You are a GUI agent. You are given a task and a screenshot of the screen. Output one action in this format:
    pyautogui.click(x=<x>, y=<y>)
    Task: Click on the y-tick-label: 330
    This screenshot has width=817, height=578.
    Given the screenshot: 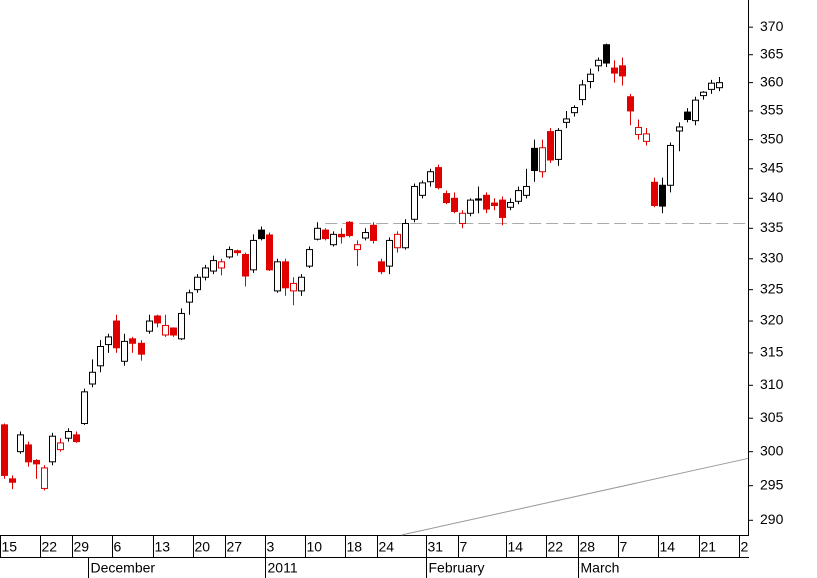 What is the action you would take?
    pyautogui.click(x=772, y=257)
    